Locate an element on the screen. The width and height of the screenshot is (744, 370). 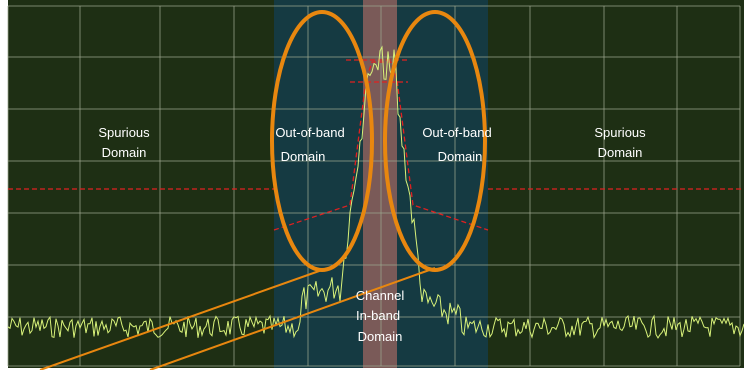
limit-segment is located at coordinates (381, 146).